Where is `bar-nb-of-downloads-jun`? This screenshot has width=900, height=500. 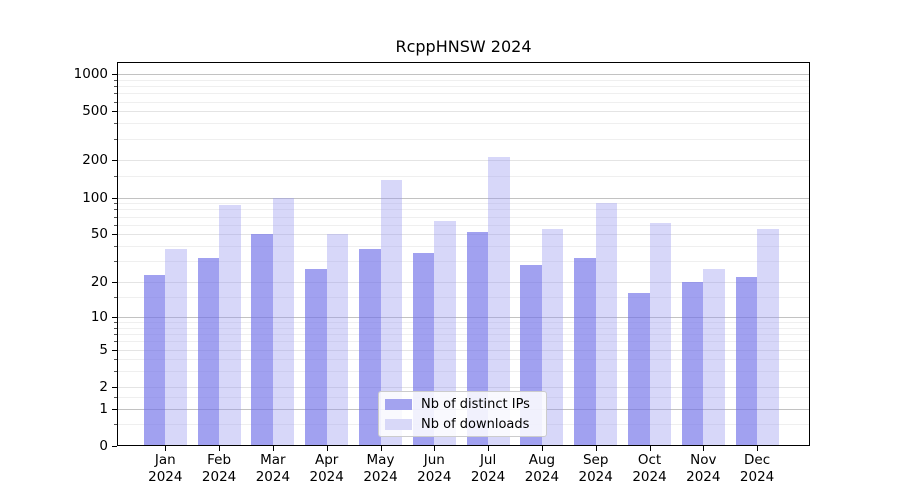
bar-nb-of-downloads-jun is located at coordinates (445, 333).